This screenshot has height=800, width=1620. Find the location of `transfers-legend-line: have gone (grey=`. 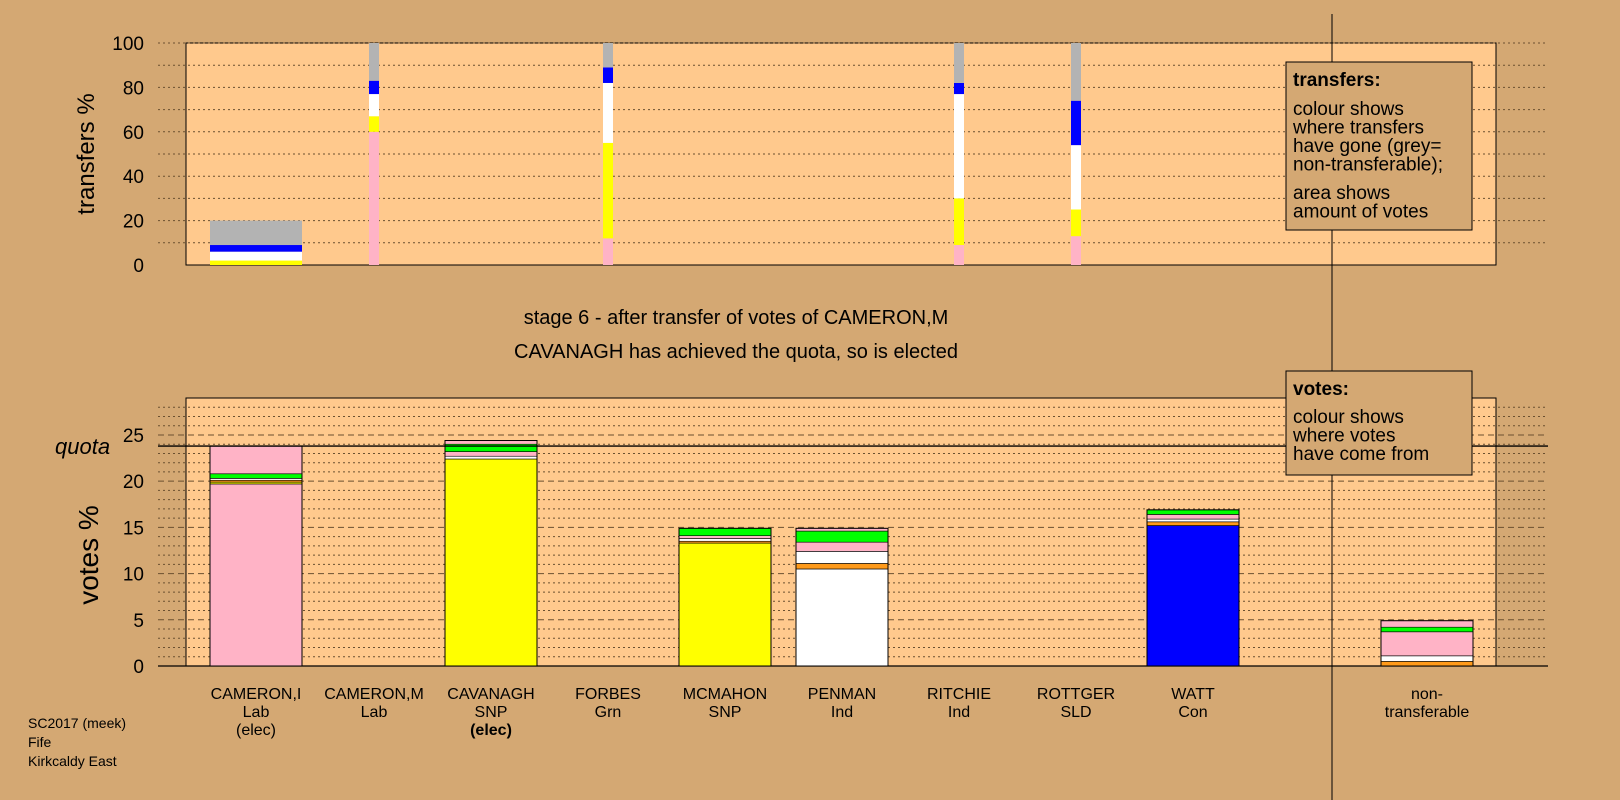

transfers-legend-line: have gone (grey= is located at coordinates (1367, 146).